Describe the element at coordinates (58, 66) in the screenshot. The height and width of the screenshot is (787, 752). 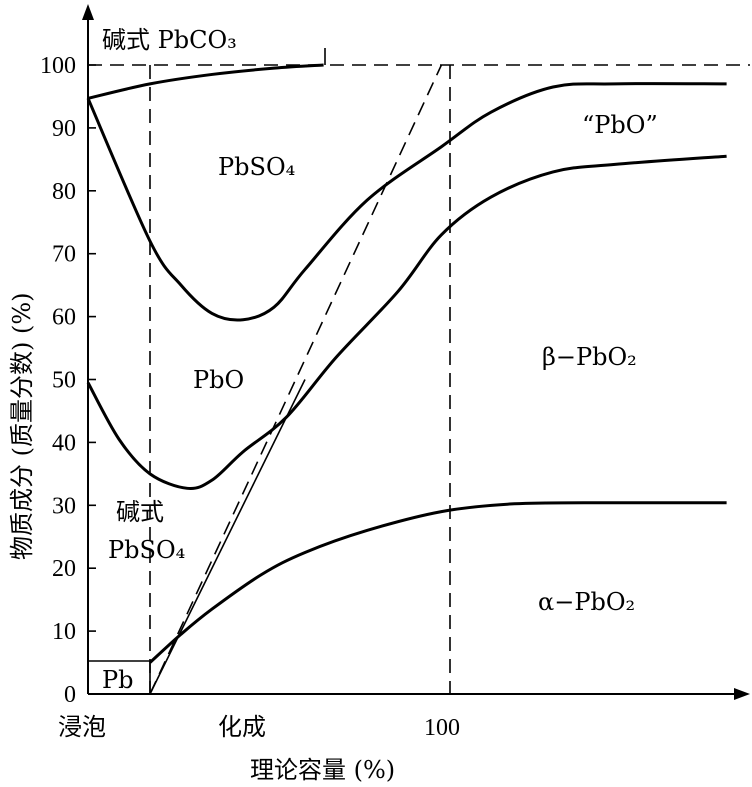
I see `y-tick-label: 100` at that location.